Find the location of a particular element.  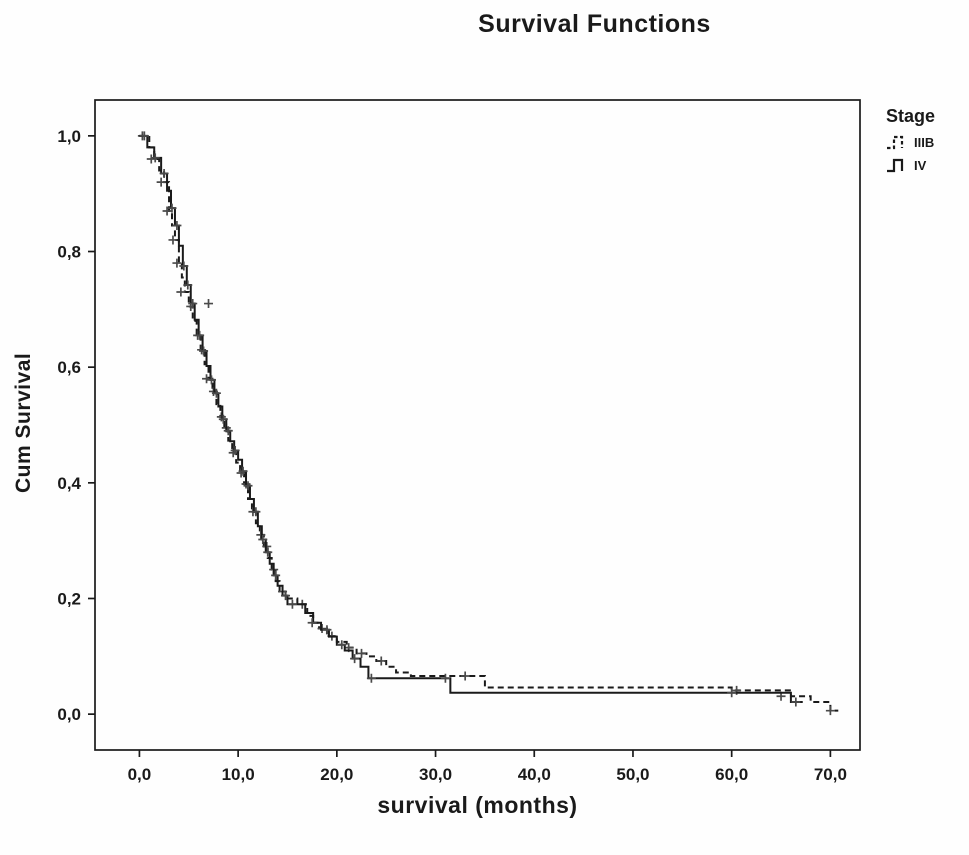

legend-title: Stage is located at coordinates (911, 116).